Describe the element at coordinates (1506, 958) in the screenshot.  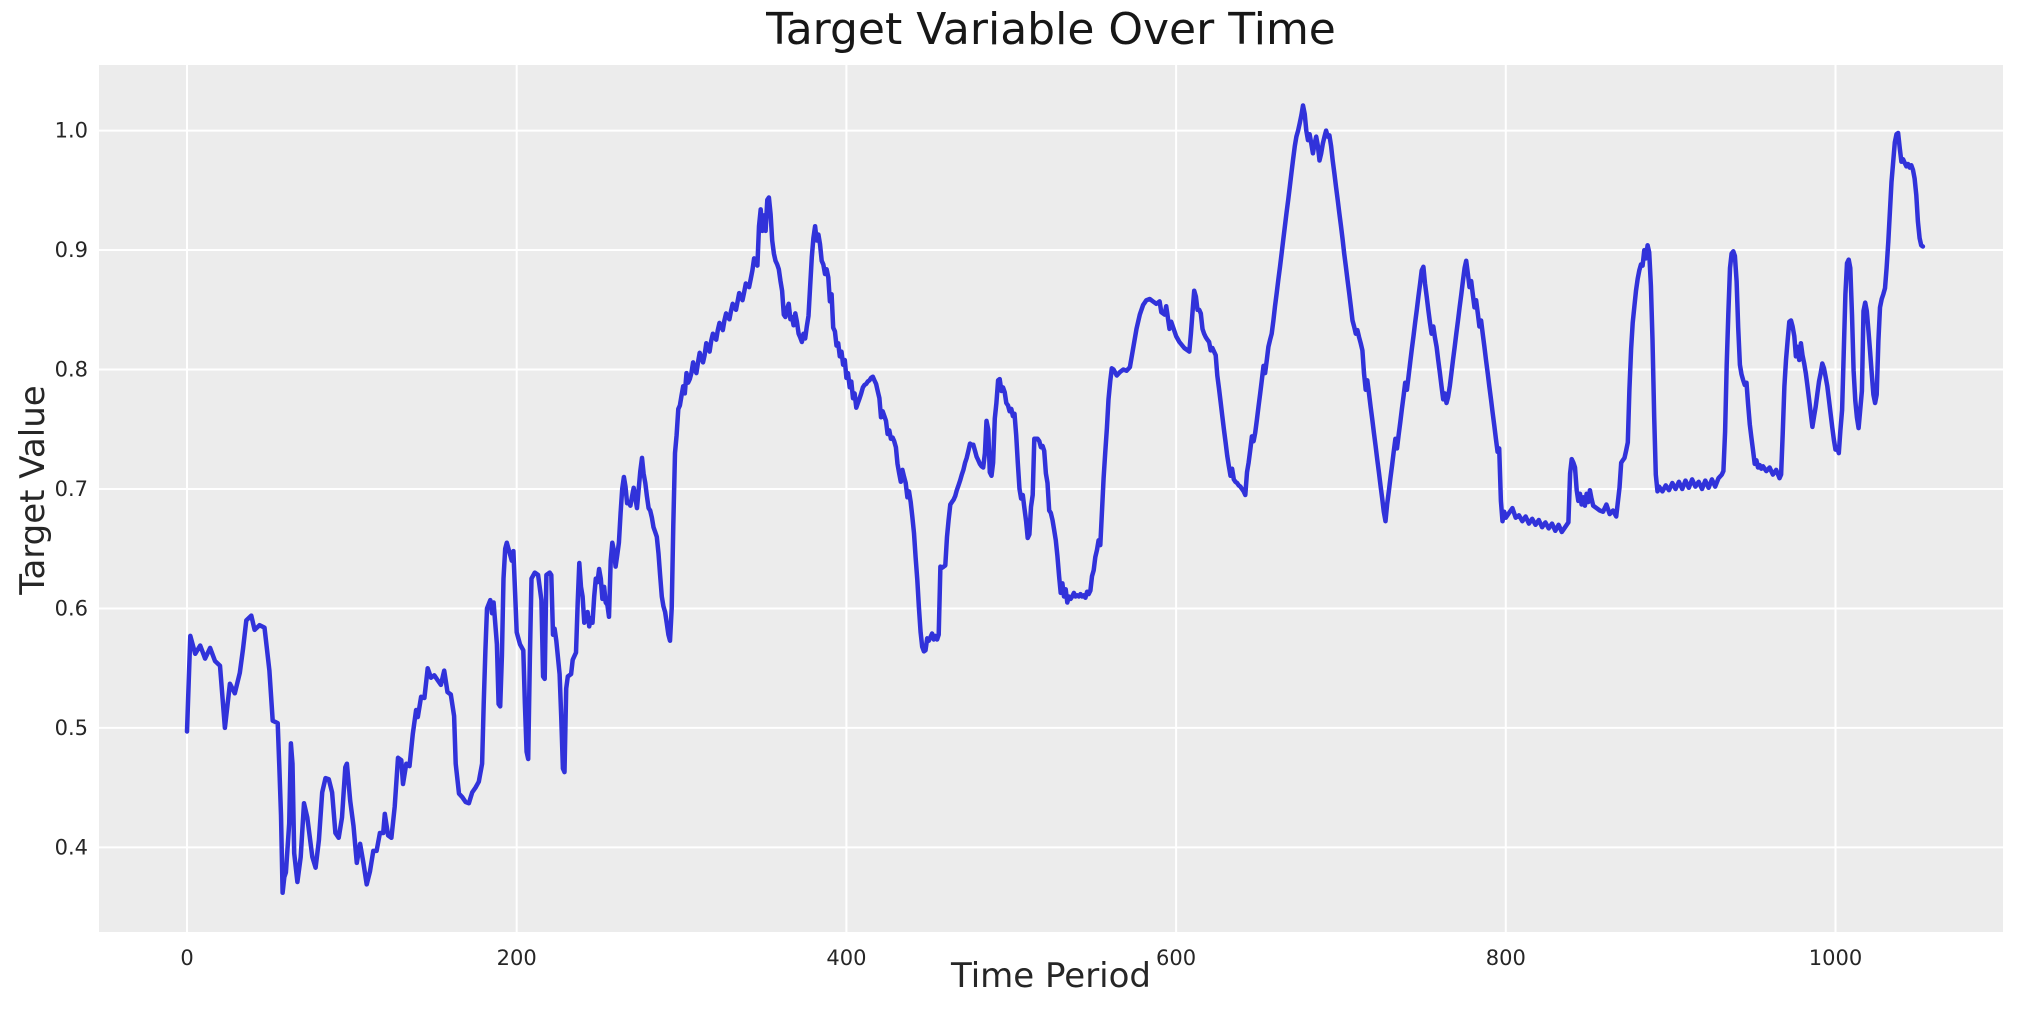
I see `x-tick-label: 800` at that location.